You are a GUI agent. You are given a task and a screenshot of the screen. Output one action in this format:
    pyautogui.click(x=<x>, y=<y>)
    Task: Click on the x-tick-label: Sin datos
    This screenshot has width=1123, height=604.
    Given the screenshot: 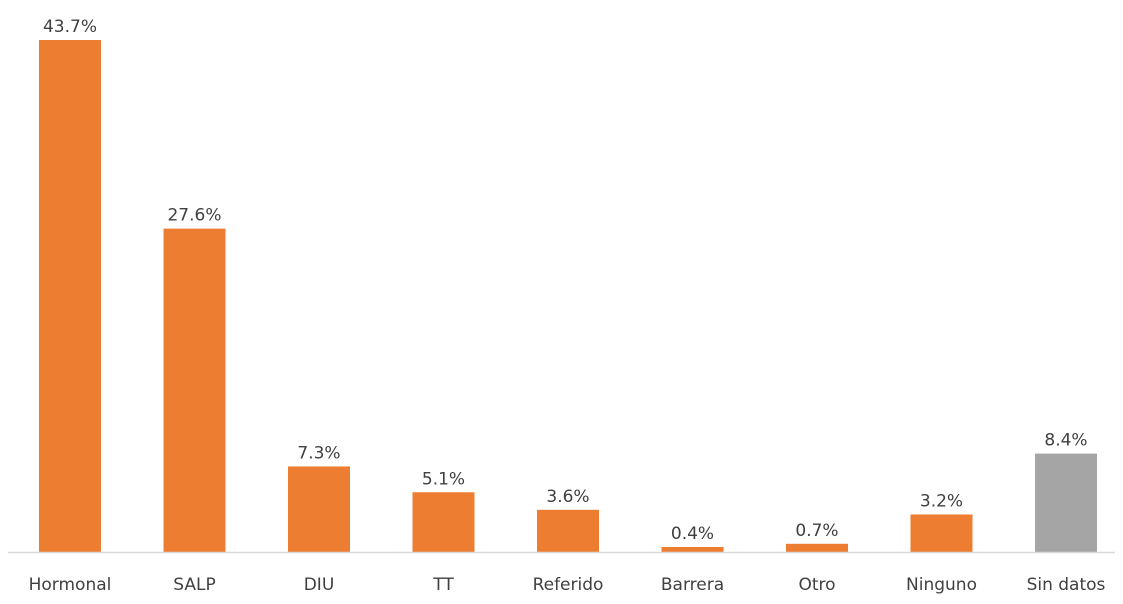 What is the action you would take?
    pyautogui.click(x=1066, y=585)
    